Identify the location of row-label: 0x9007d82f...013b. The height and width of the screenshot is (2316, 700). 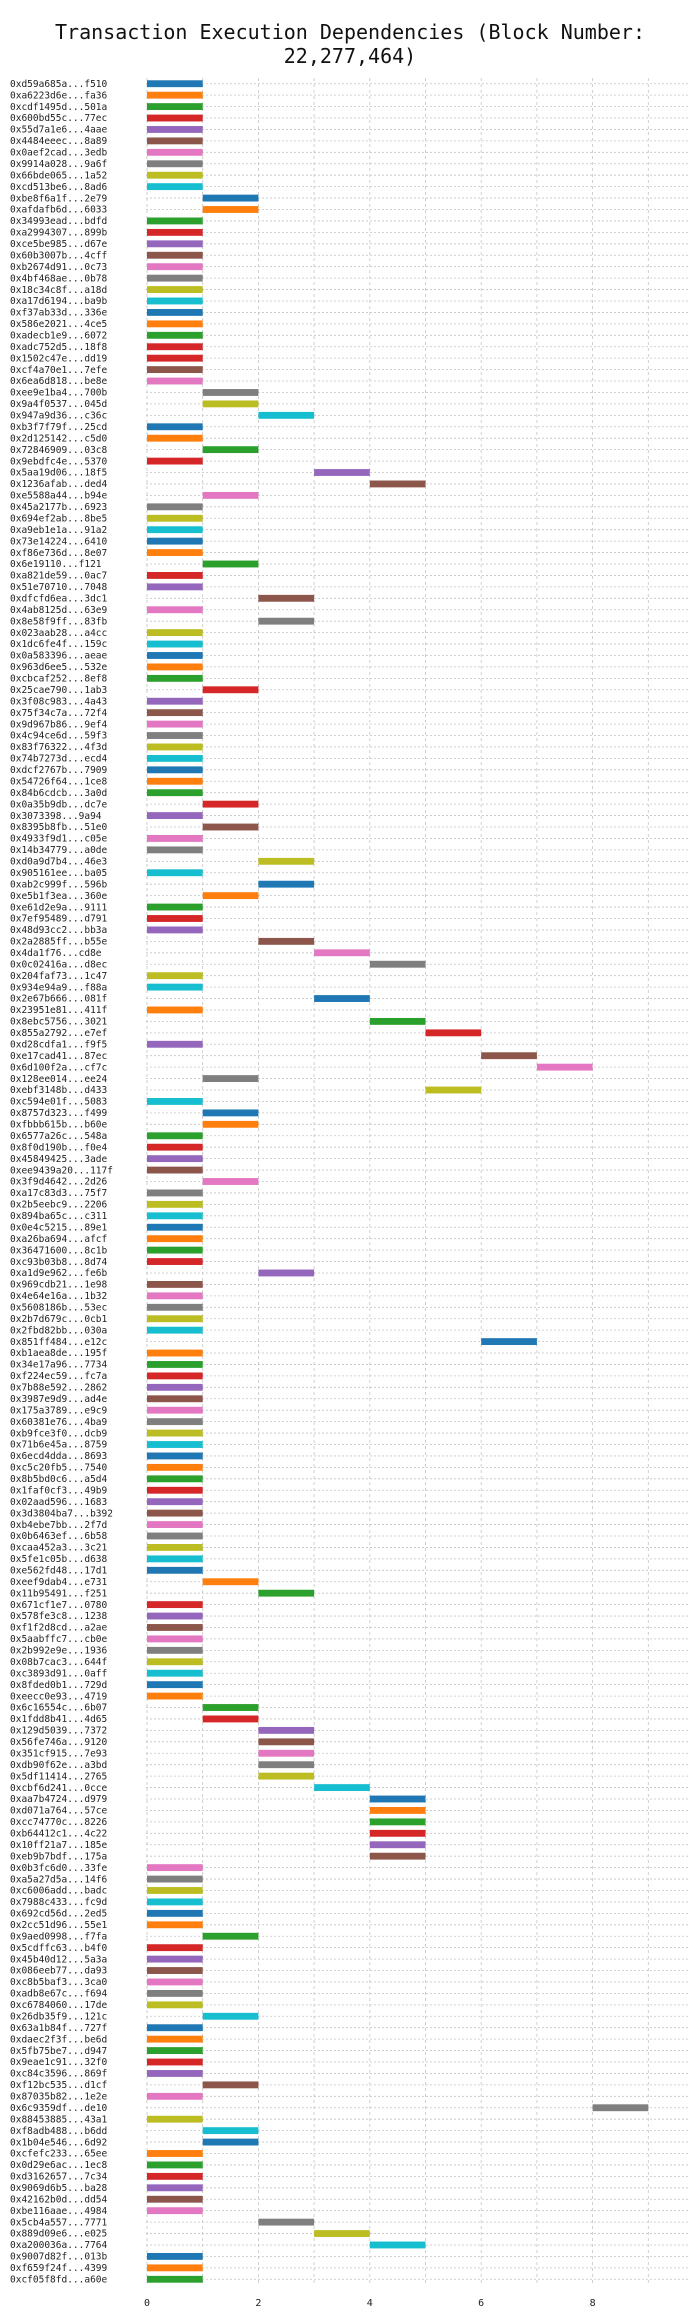
(59, 2257).